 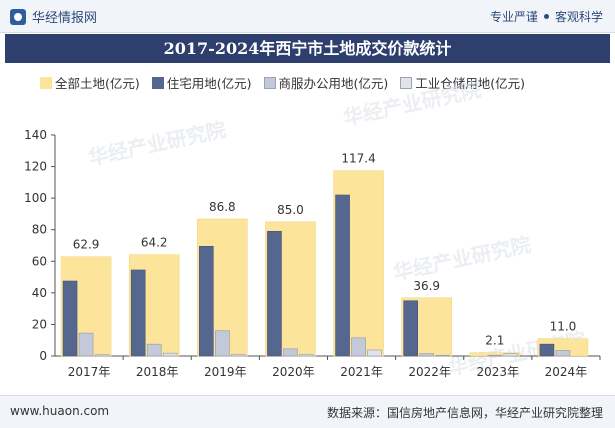 I want to click on y-tick-label: 20, so click(x=39, y=324).